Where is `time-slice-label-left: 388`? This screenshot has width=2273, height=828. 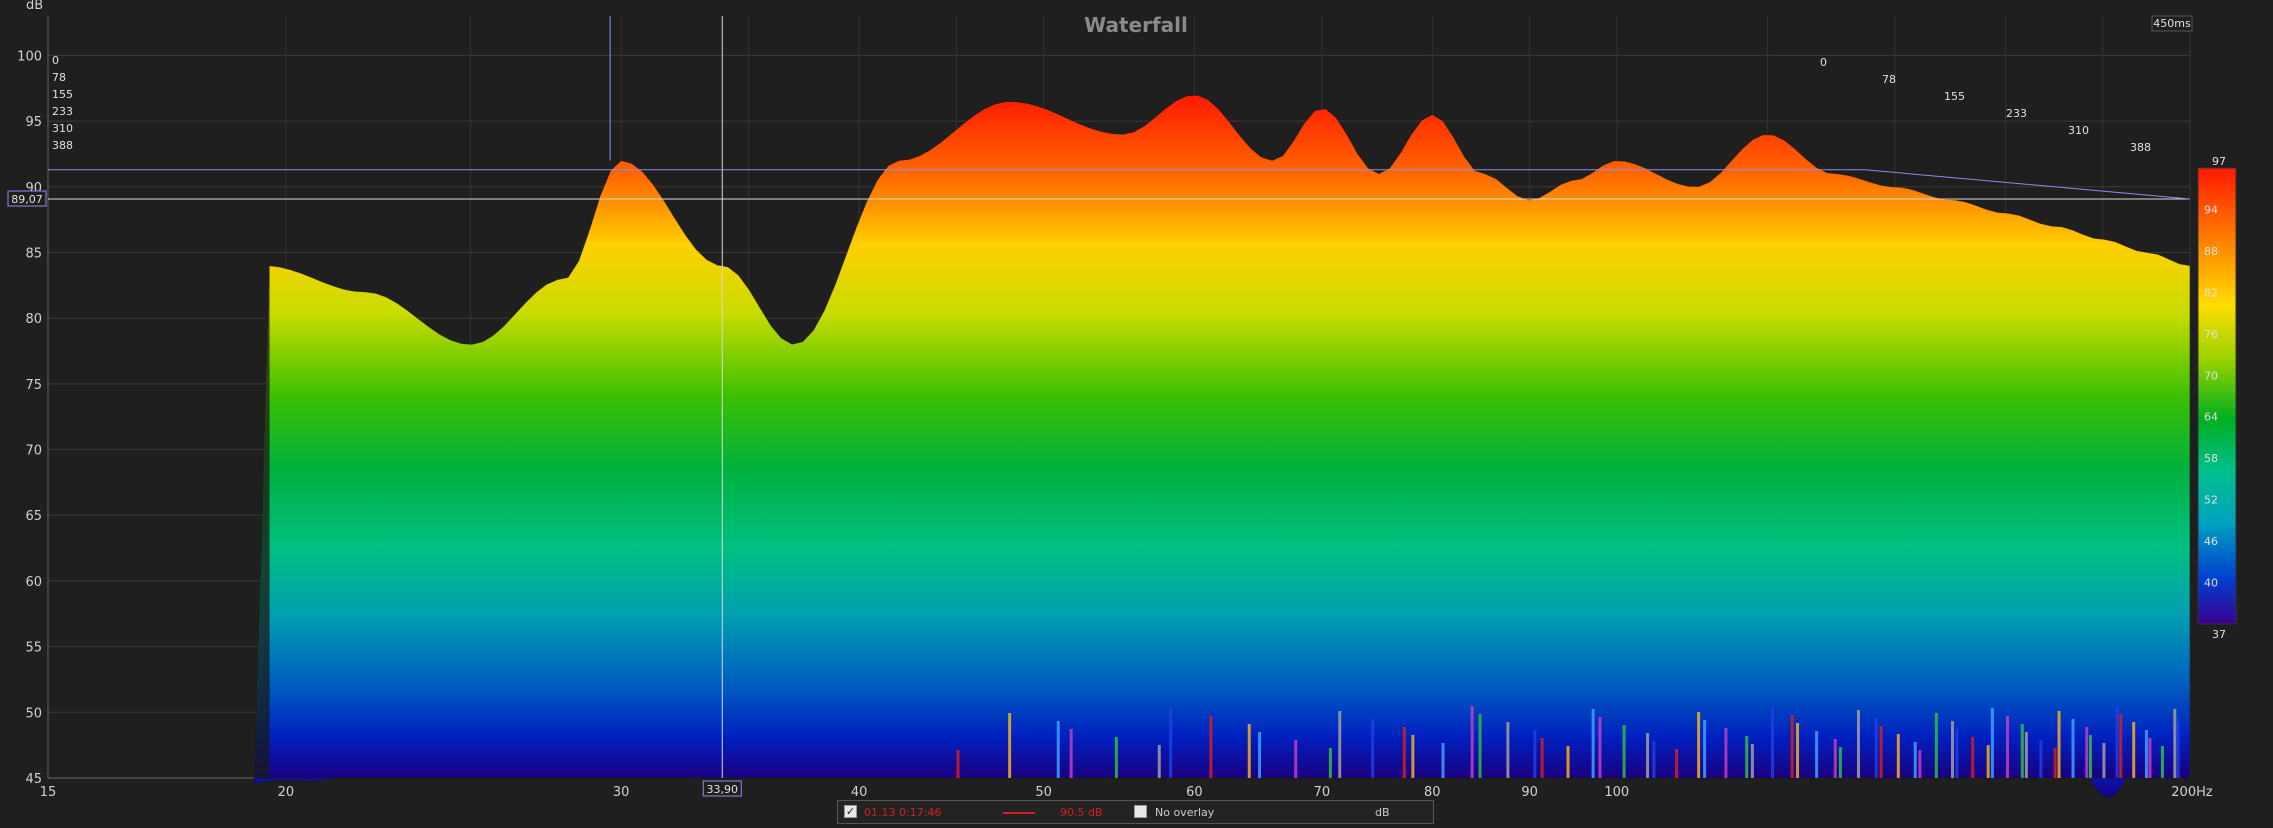
time-slice-label-left: 388 is located at coordinates (62, 145).